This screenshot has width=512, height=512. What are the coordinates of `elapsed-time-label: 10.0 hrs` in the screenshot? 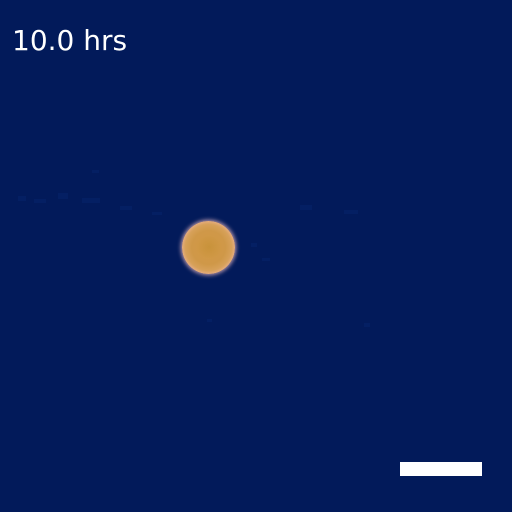 It's located at (70, 40).